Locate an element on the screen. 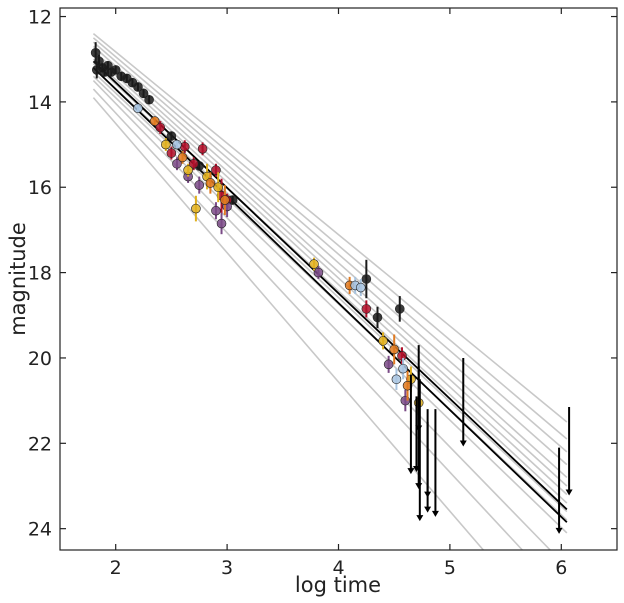  x-tick-label: 4 is located at coordinates (338, 568).